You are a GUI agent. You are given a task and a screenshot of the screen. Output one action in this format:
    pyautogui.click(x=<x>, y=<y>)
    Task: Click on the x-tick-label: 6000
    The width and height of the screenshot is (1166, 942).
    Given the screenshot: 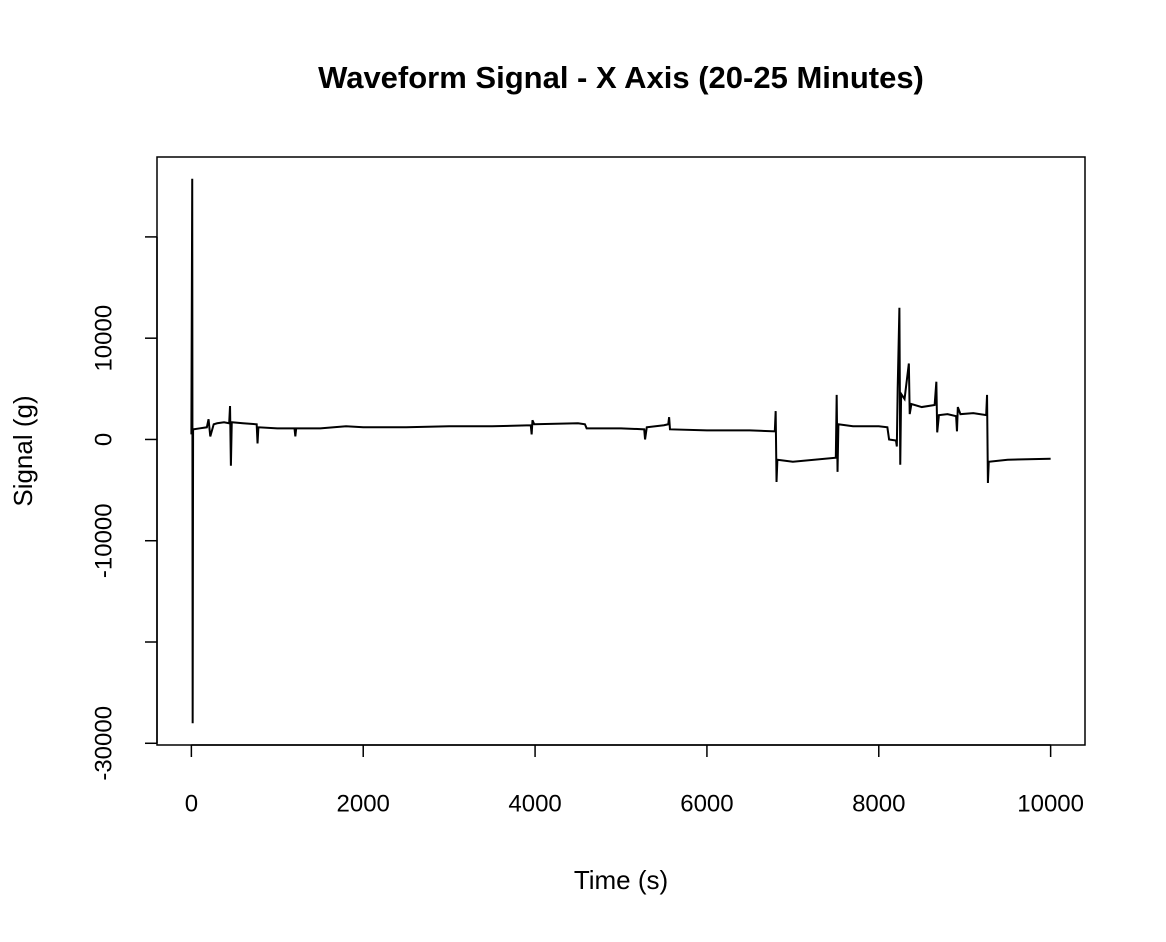 What is the action you would take?
    pyautogui.click(x=706, y=803)
    